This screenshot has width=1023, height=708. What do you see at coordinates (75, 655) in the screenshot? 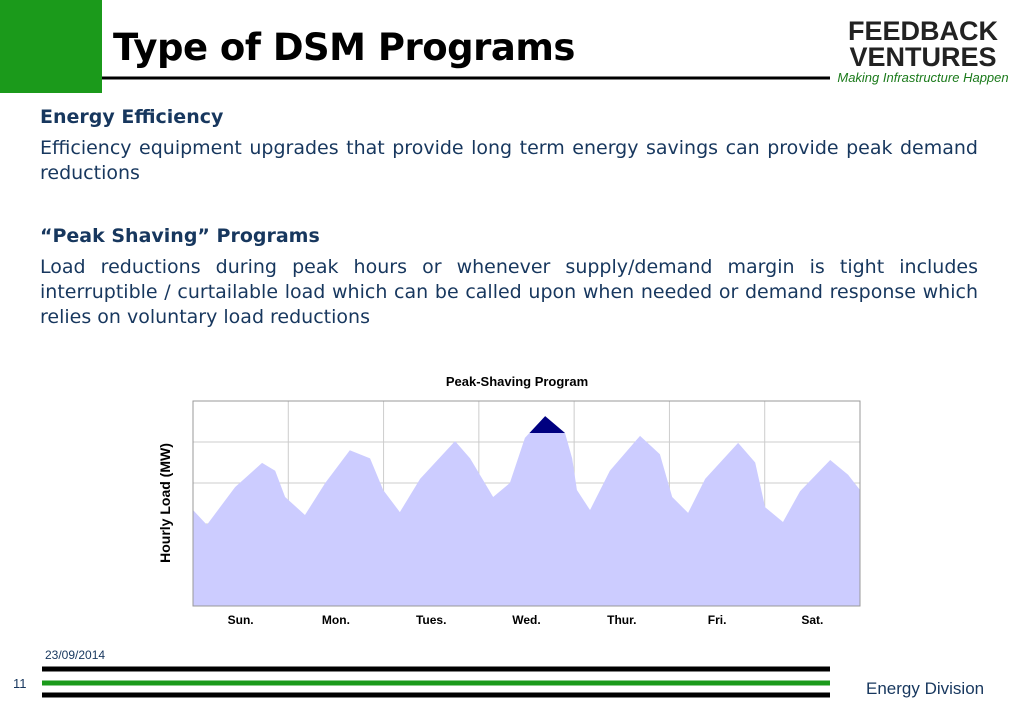
I see `date: 23/09/2014` at bounding box center [75, 655].